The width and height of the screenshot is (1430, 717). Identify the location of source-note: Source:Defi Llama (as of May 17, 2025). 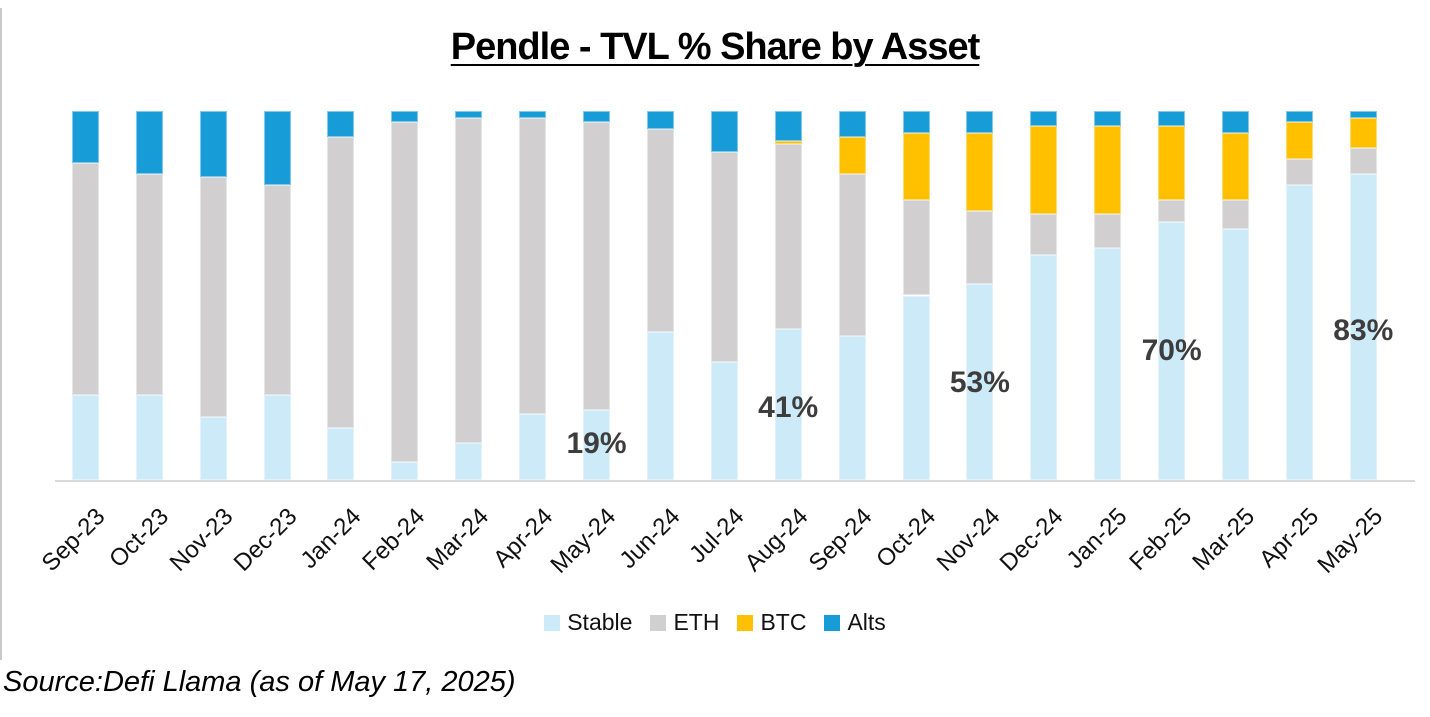
(259, 682).